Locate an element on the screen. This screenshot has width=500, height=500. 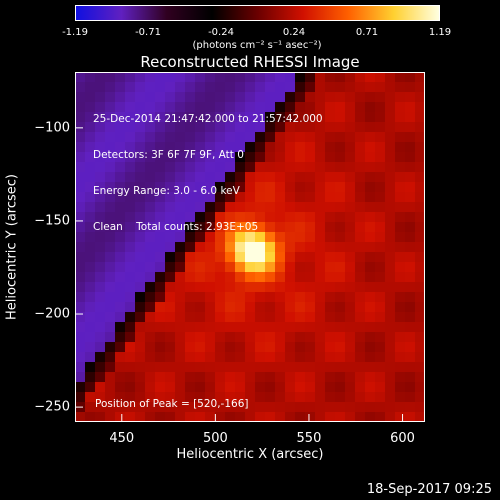
y-tick-label: −150 is located at coordinates (52, 221).